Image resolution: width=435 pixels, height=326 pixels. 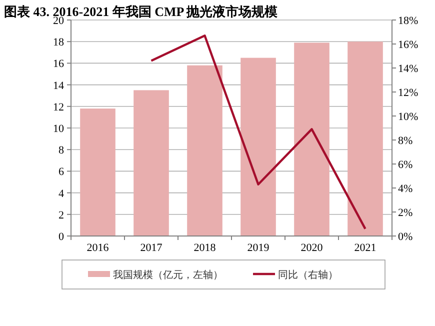 What do you see at coordinates (312, 248) in the screenshot?
I see `x-tick-label: 2020` at bounding box center [312, 248].